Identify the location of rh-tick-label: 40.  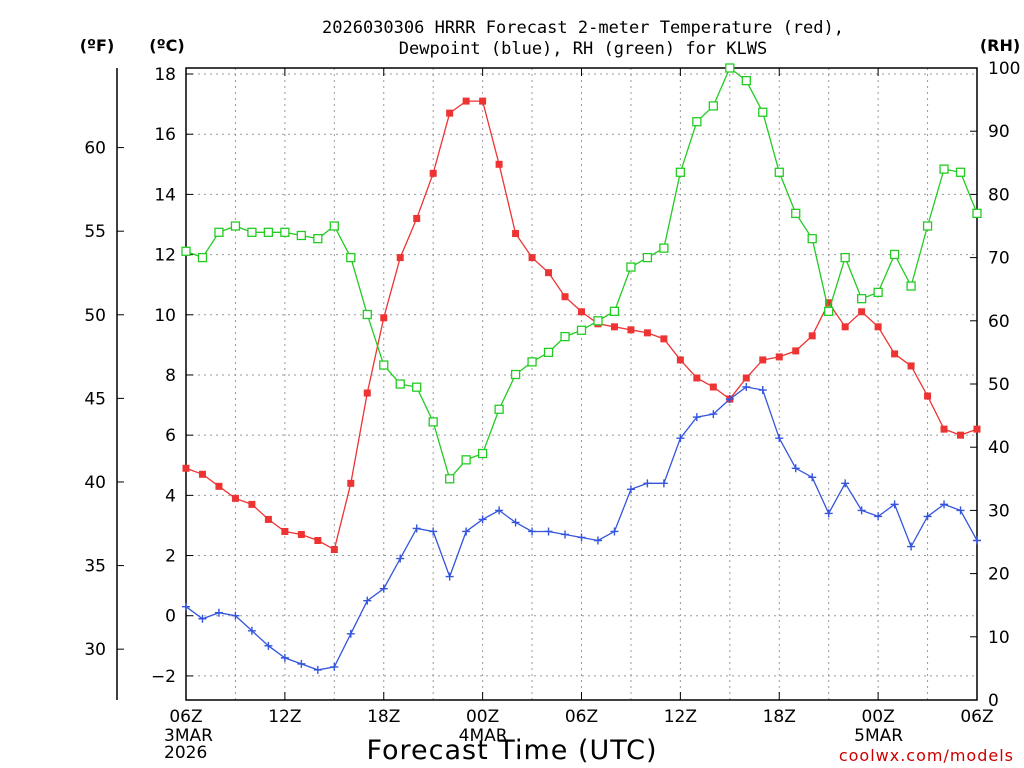
(999, 448).